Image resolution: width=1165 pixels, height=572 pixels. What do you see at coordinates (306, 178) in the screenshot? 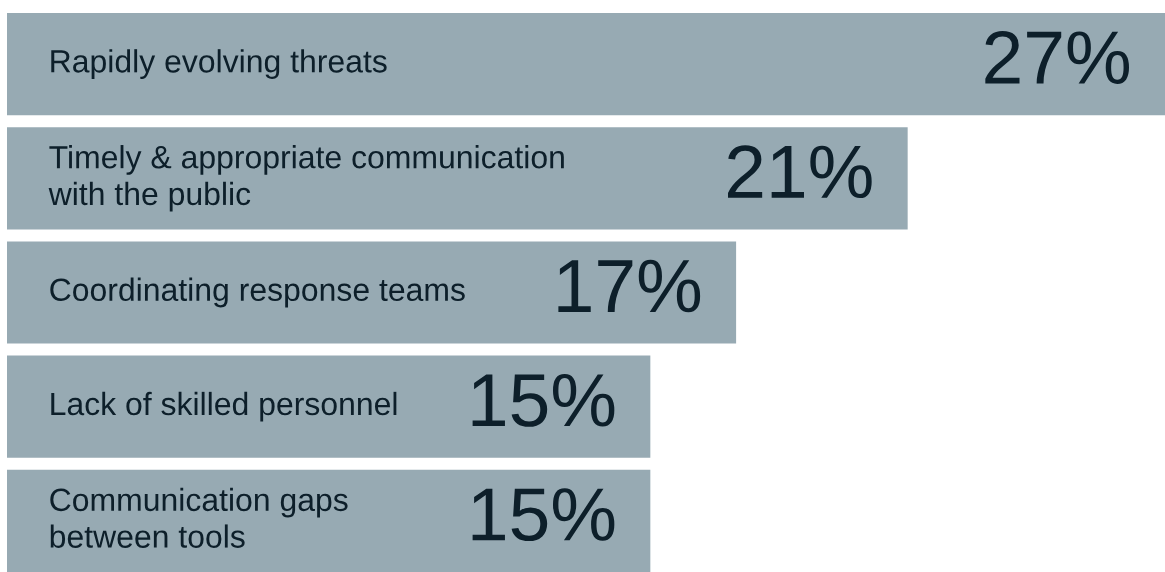
I see `y-tick-label: Timely & appropriate communication with the public` at bounding box center [306, 178].